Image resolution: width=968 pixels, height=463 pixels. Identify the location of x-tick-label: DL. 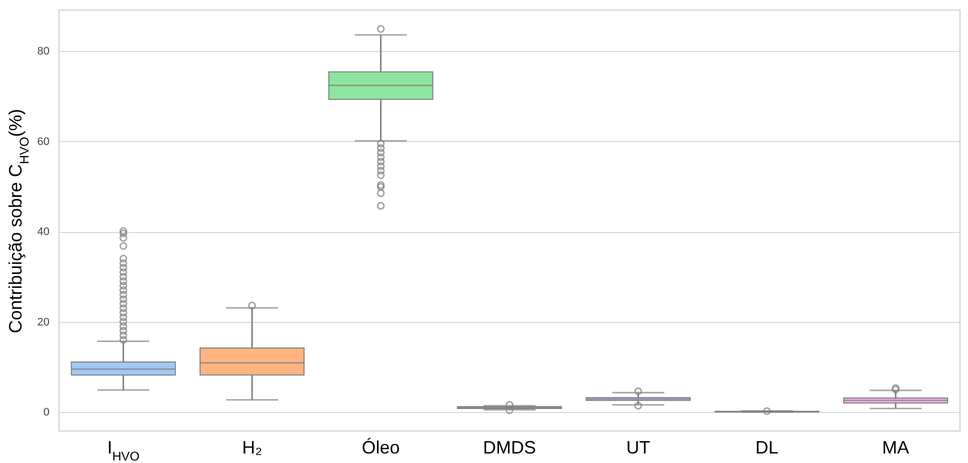
(766, 448).